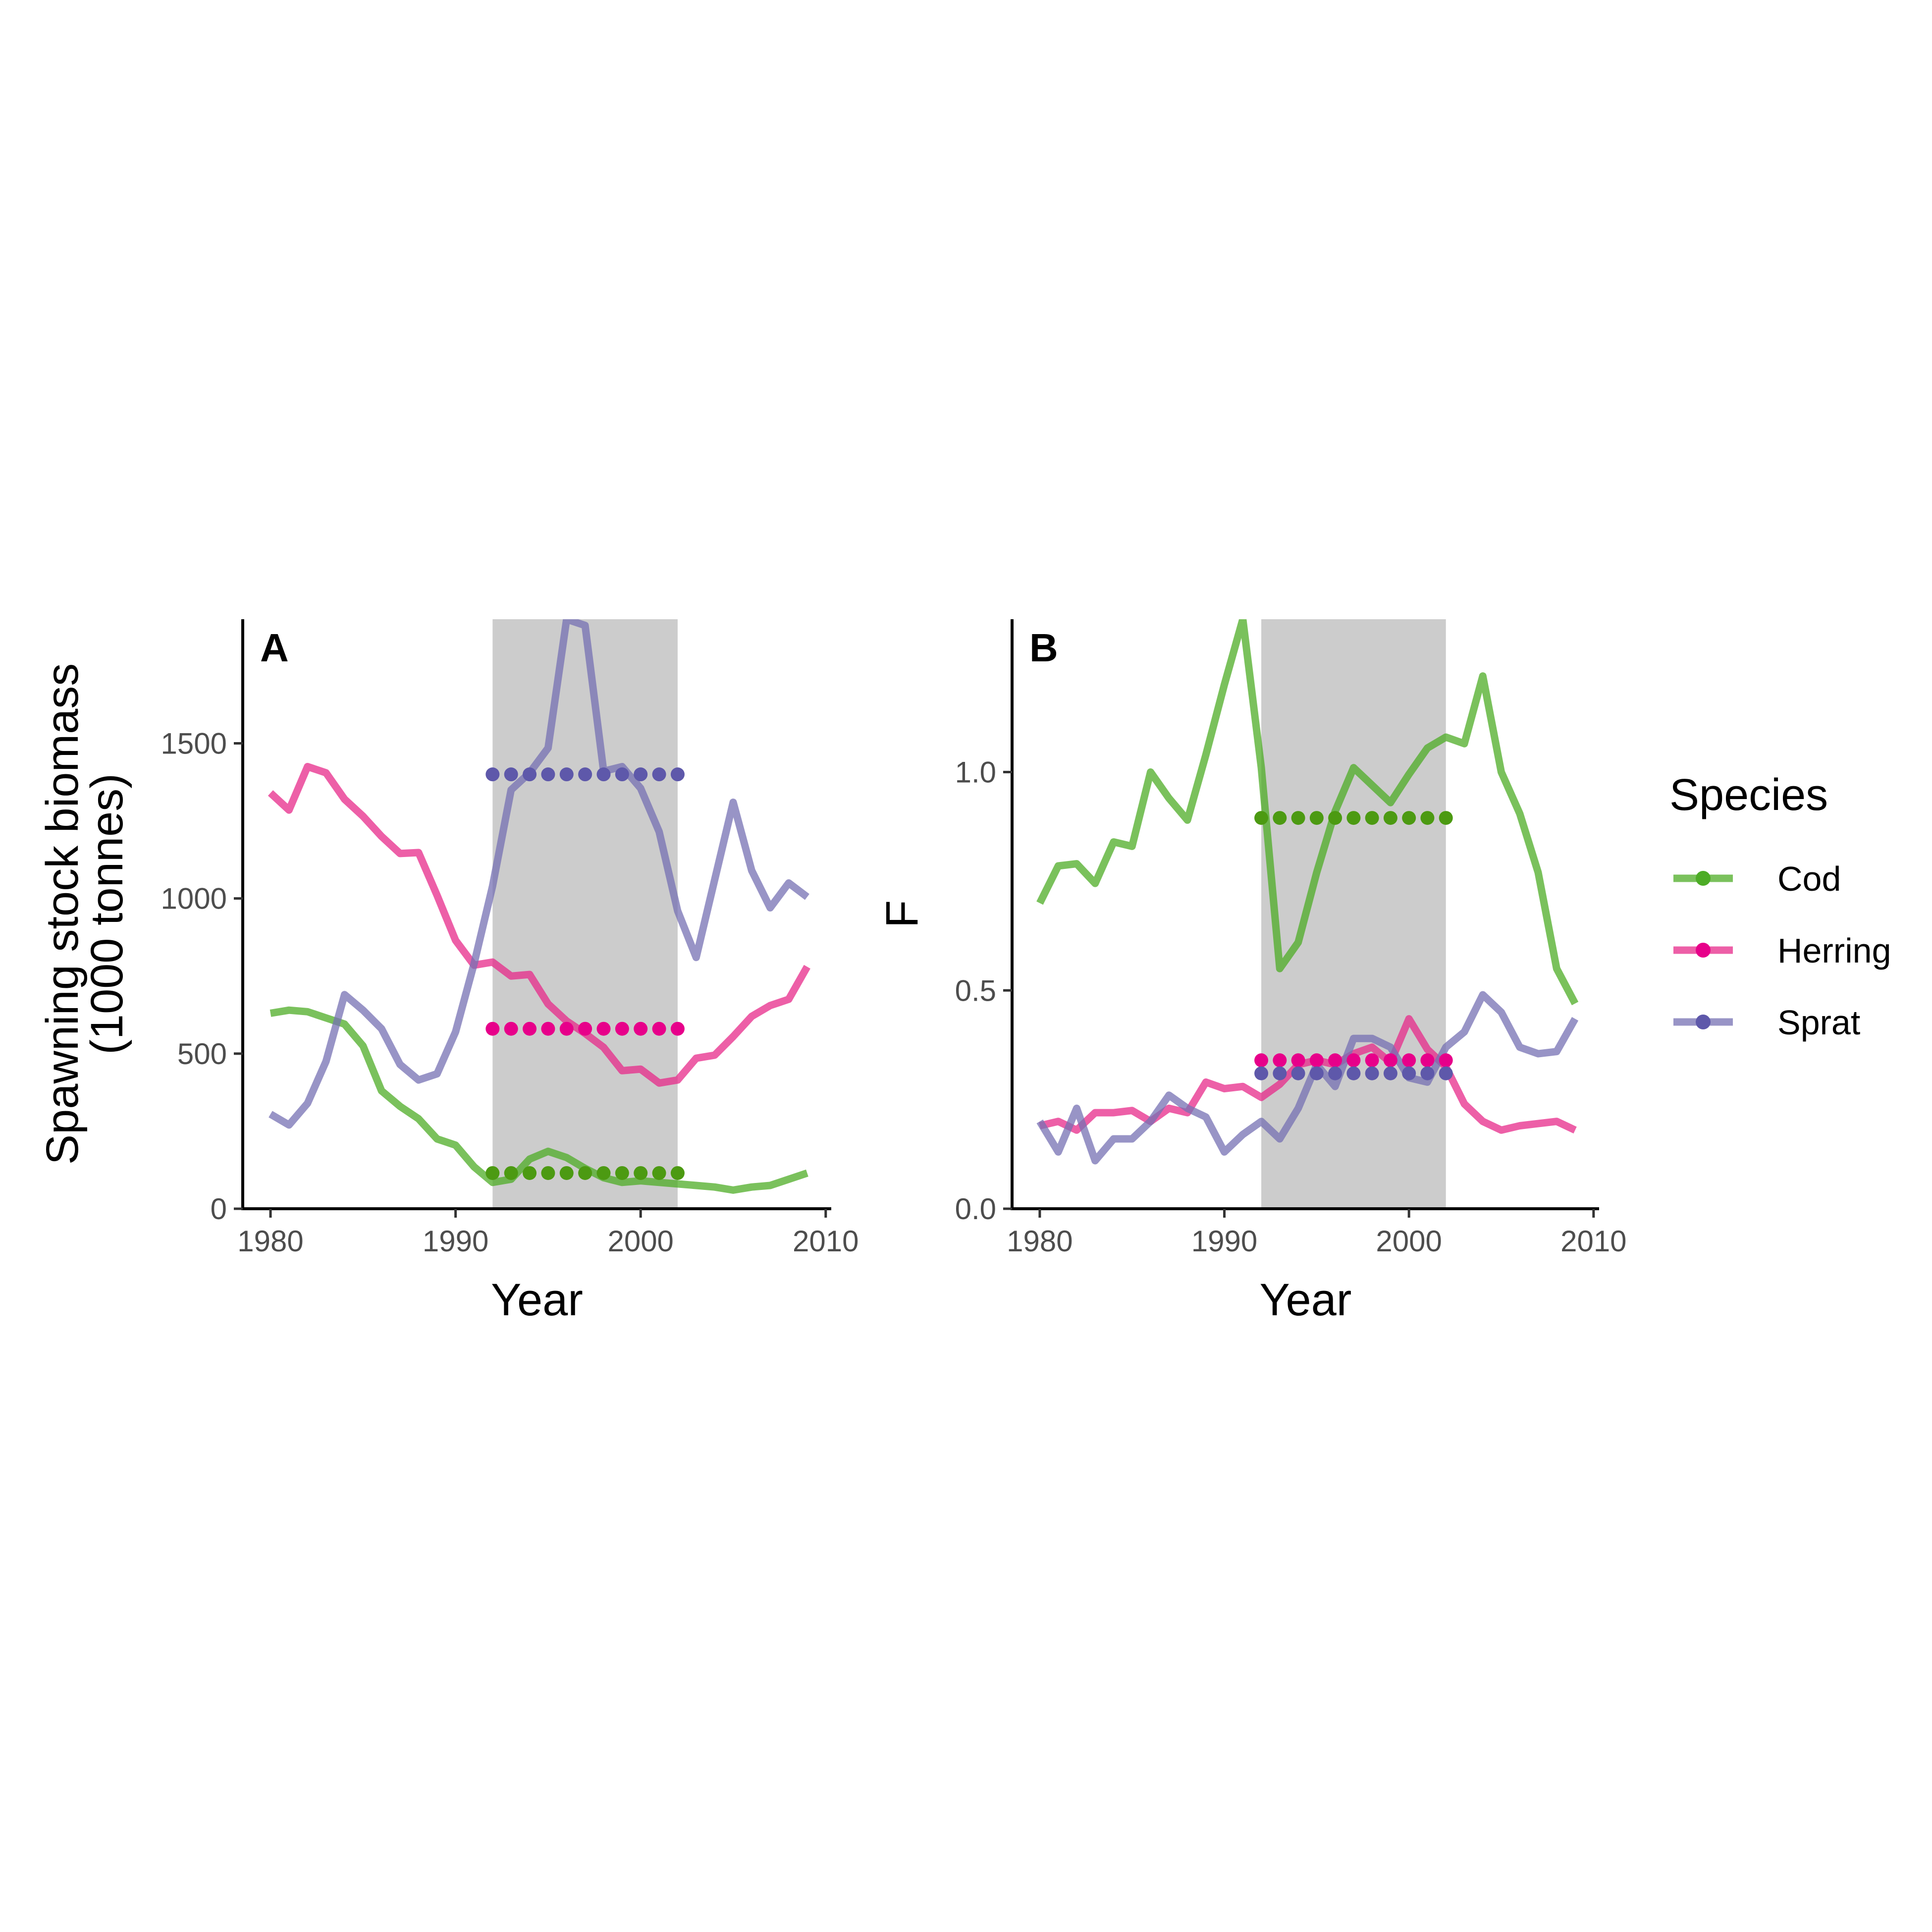 The width and height of the screenshot is (1932, 1932). What do you see at coordinates (530, 775) in the screenshot?
I see `panel-a-reference-point-sprat-1994` at bounding box center [530, 775].